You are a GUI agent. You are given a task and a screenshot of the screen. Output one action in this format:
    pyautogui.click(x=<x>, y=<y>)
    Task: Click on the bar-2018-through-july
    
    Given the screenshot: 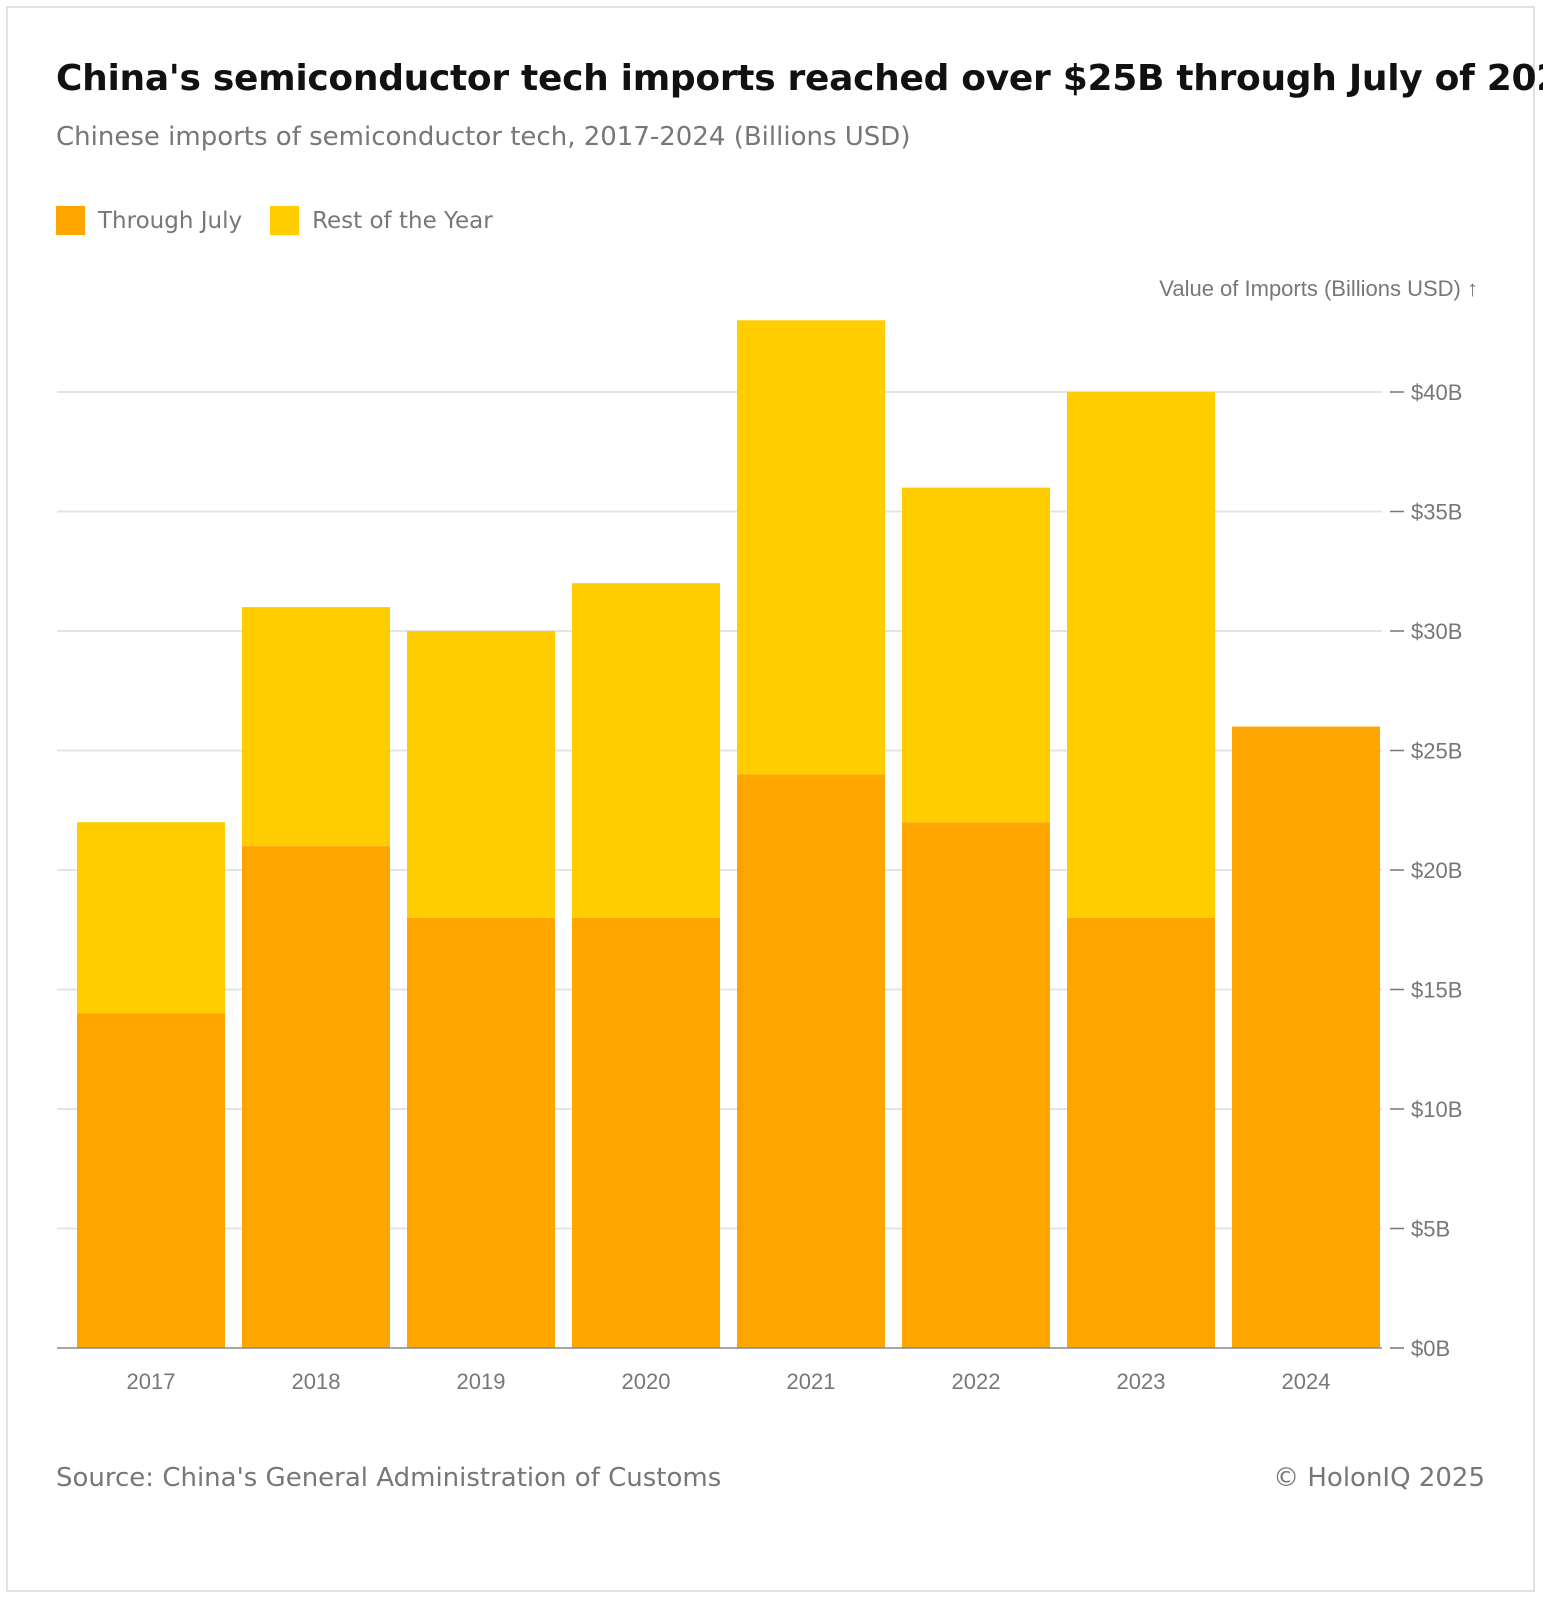 What is the action you would take?
    pyautogui.click(x=316, y=1097)
    